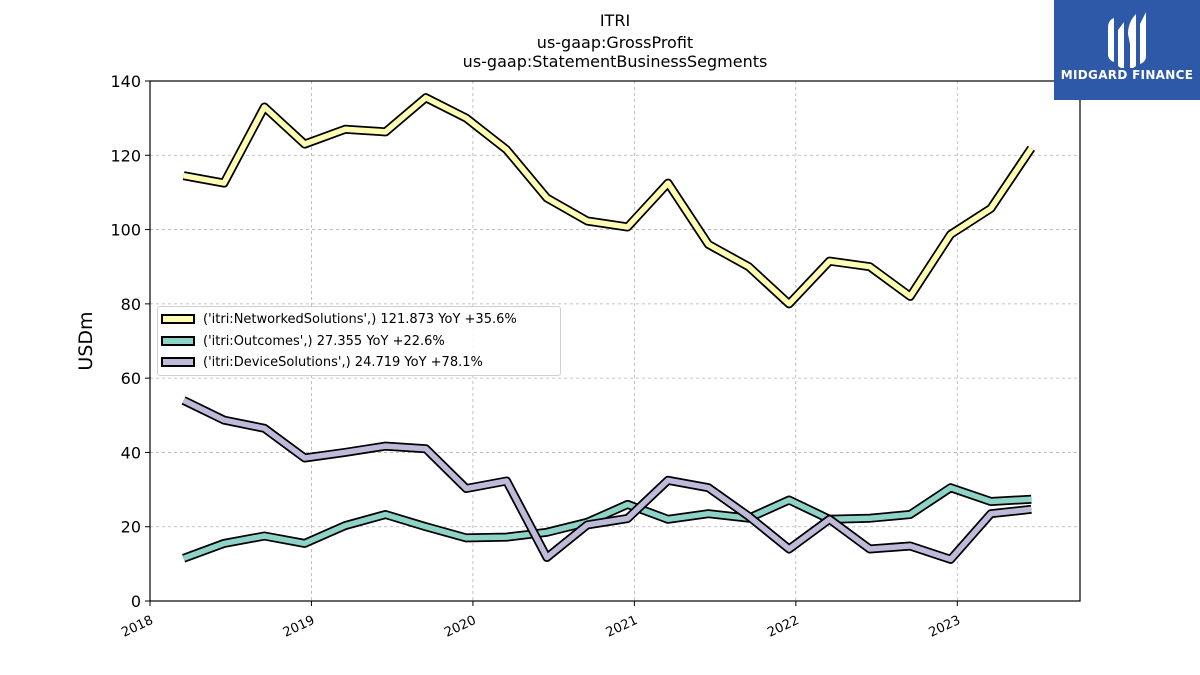 This screenshot has width=1200, height=675. What do you see at coordinates (1127, 75) in the screenshot?
I see `logo-text: MIDGARD FINANCE` at bounding box center [1127, 75].